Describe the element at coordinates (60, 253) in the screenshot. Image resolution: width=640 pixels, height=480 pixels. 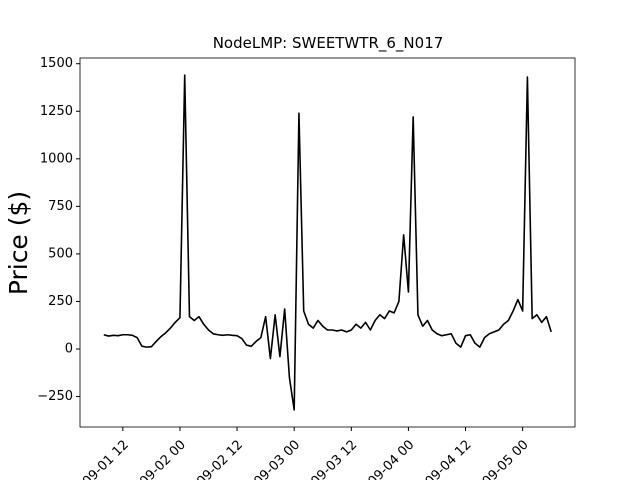
I see `y-tick-label: 500` at that location.